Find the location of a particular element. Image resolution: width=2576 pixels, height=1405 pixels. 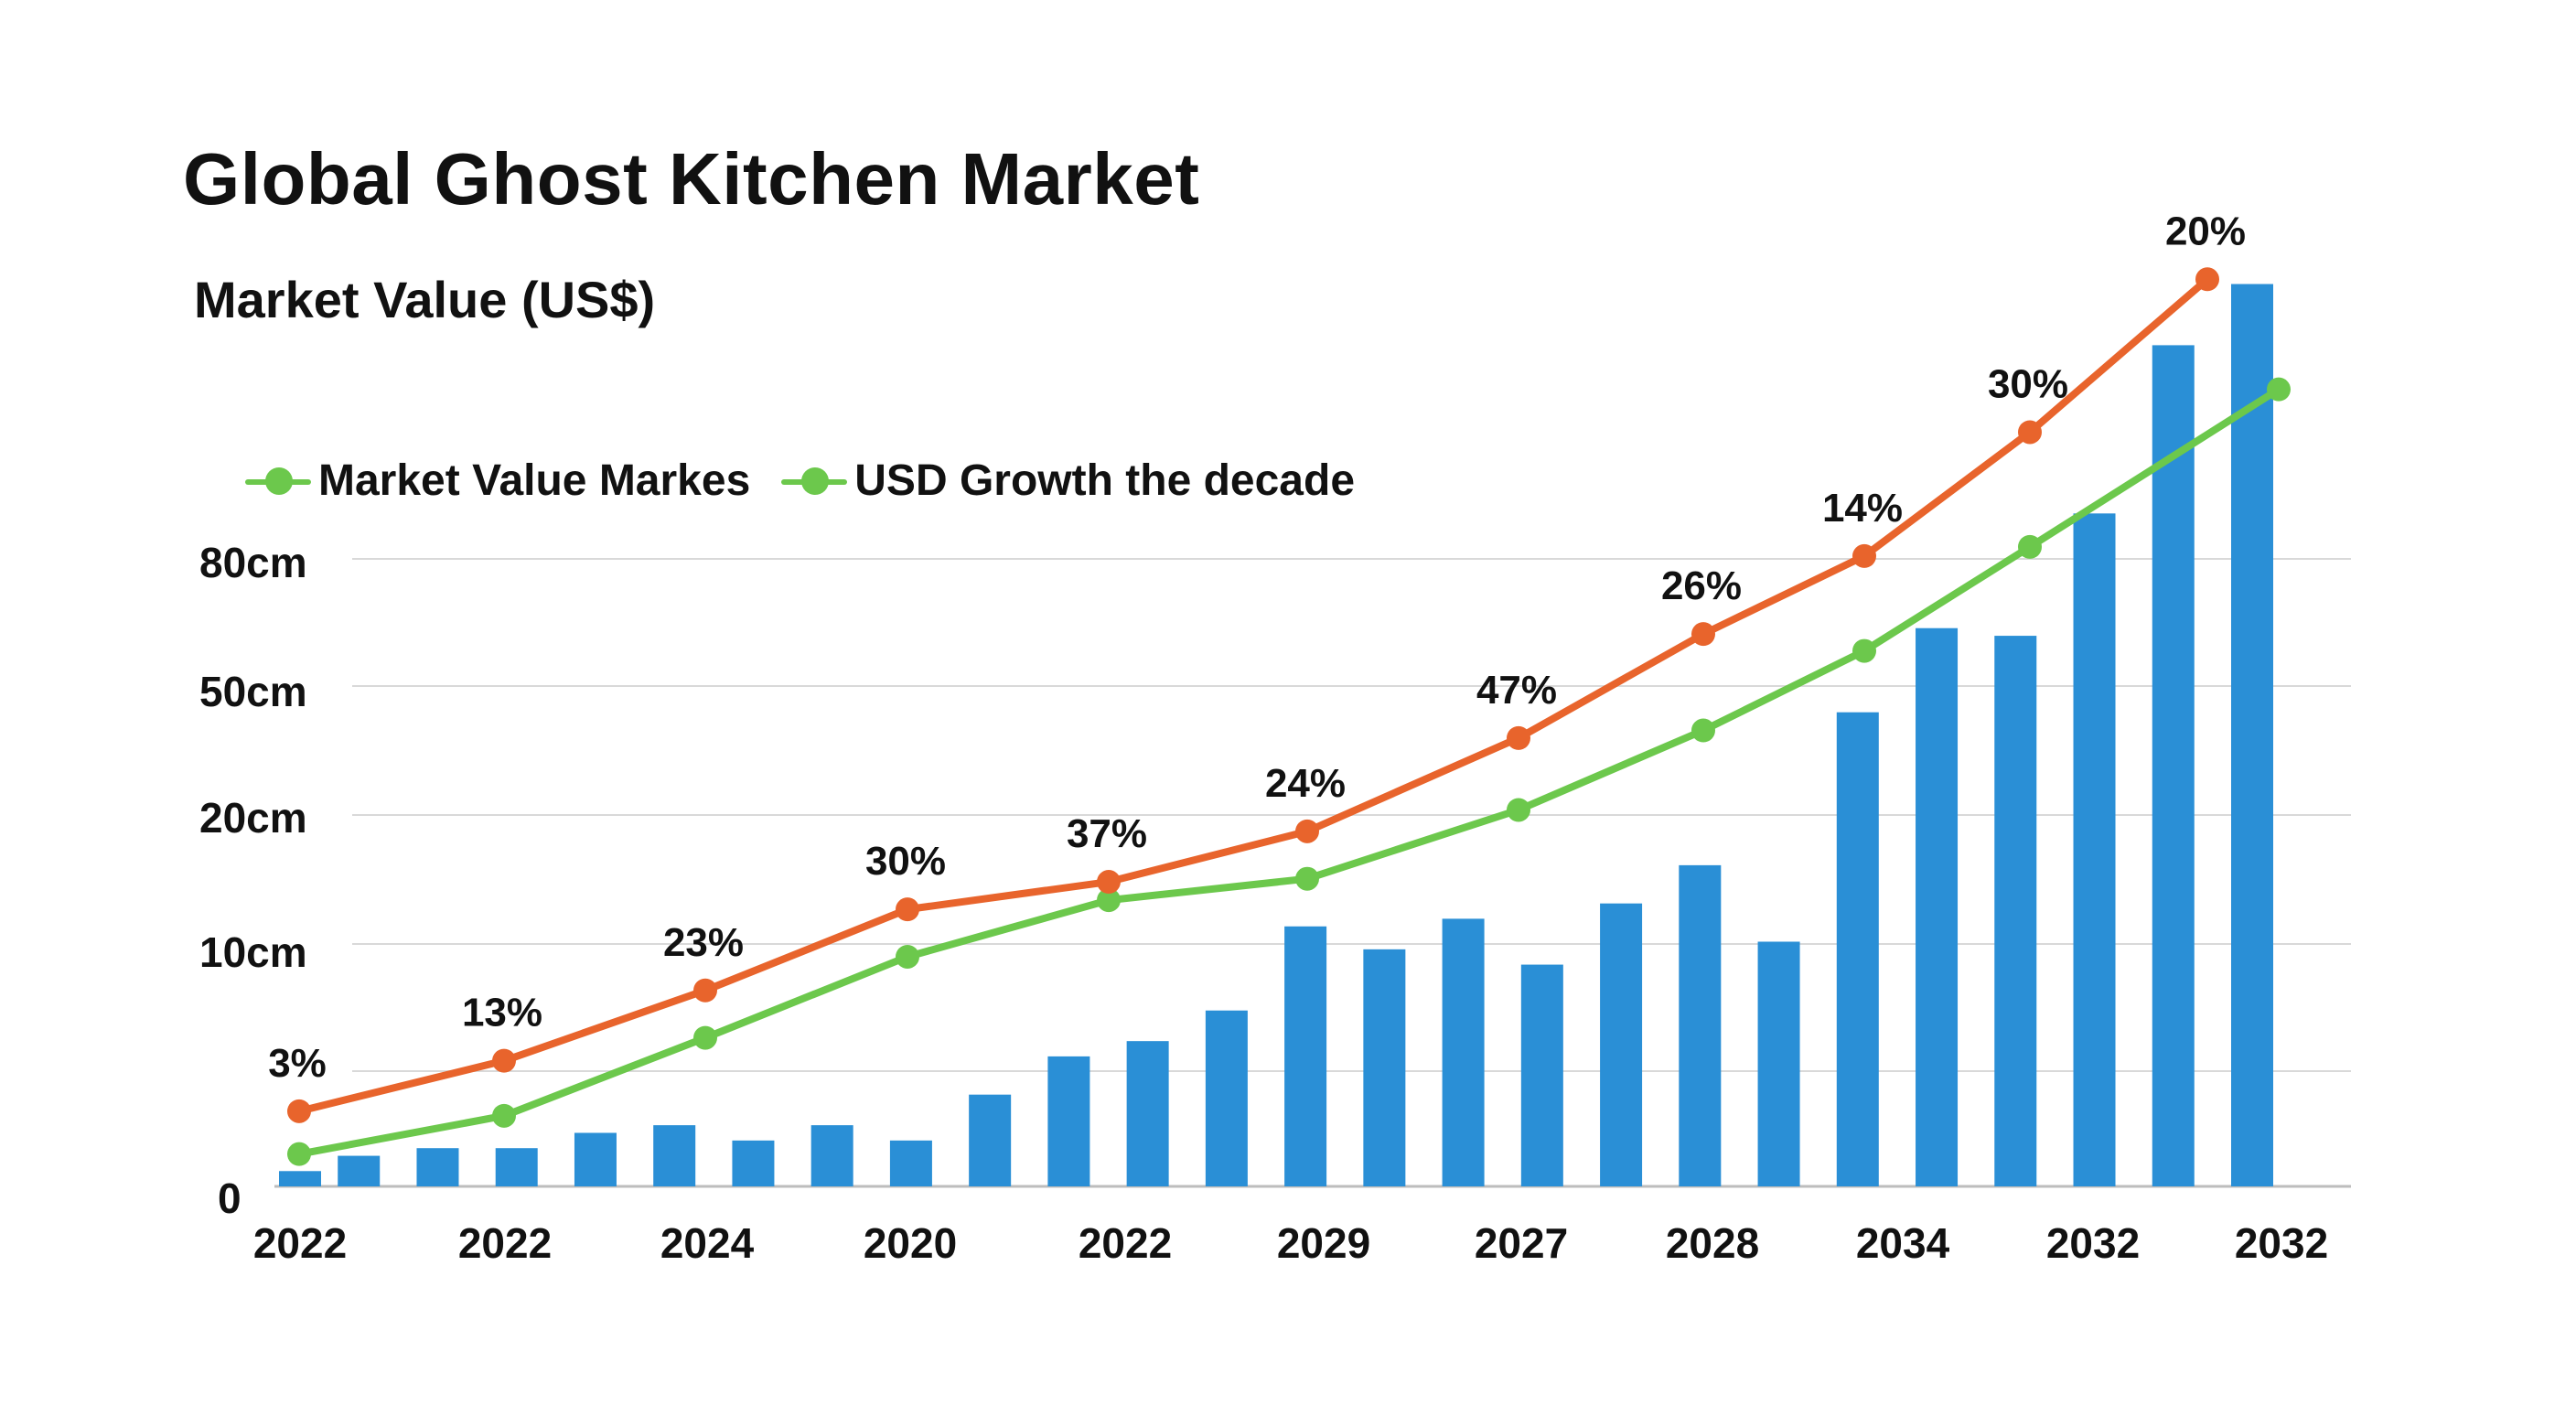

data-label: 3% is located at coordinates (298, 1063).